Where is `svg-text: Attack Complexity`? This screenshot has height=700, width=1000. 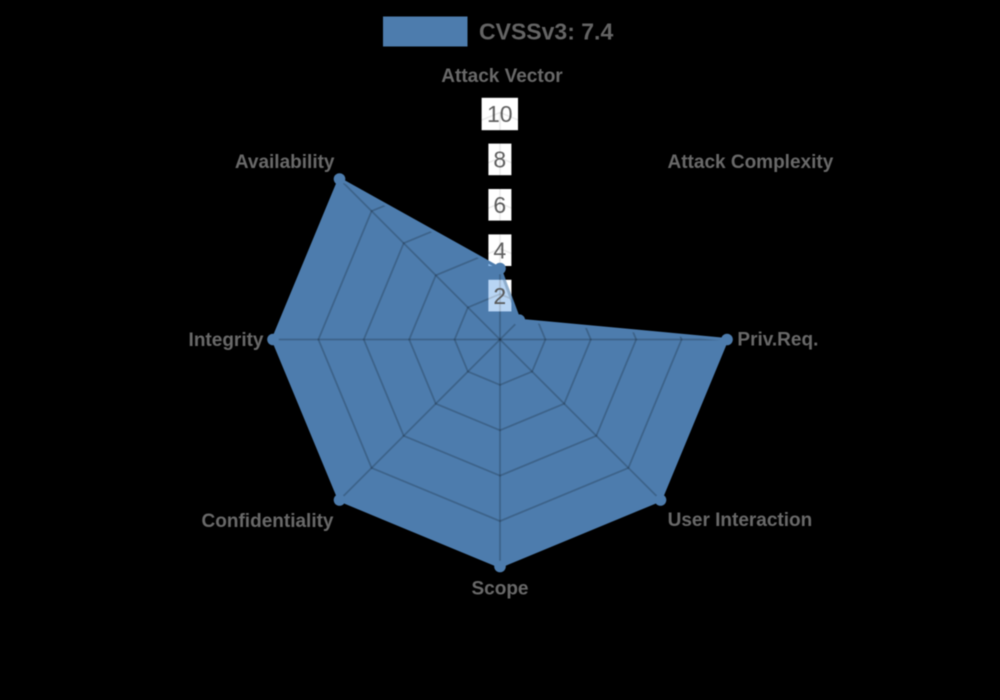
svg-text: Attack Complexity is located at coordinates (751, 162).